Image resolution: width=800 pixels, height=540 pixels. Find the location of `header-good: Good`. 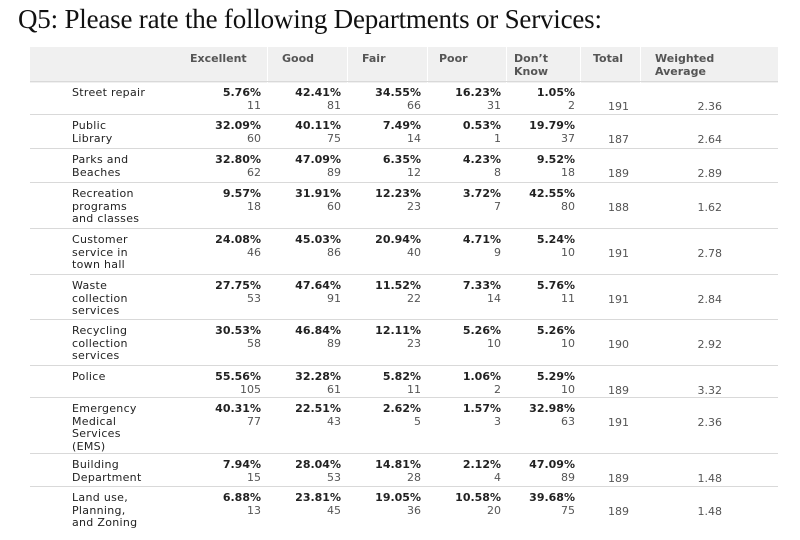

header-good: Good is located at coordinates (298, 58).